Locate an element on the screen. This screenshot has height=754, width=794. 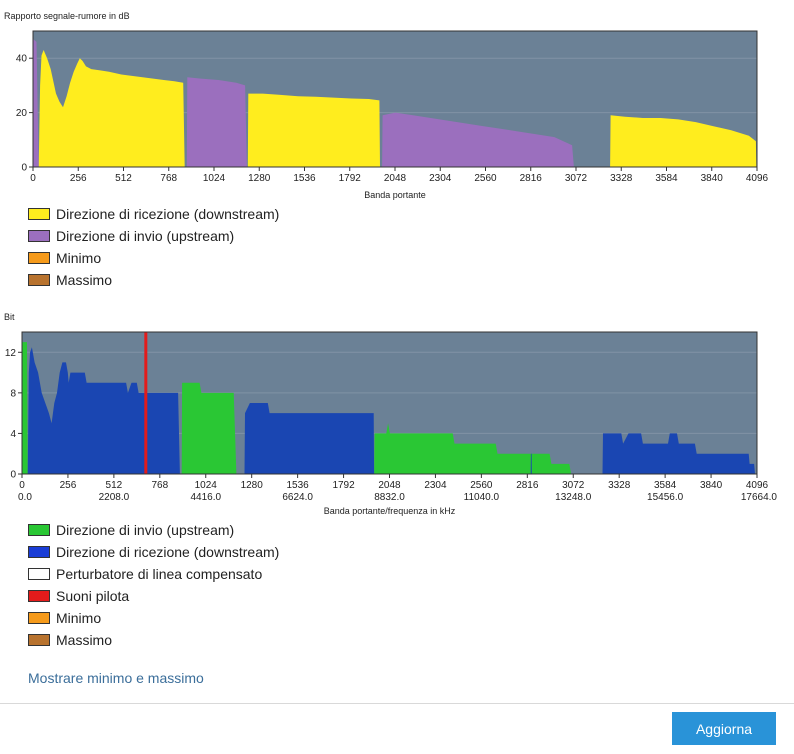
x-tick-khz-label: 8832.0 is located at coordinates (389, 497).